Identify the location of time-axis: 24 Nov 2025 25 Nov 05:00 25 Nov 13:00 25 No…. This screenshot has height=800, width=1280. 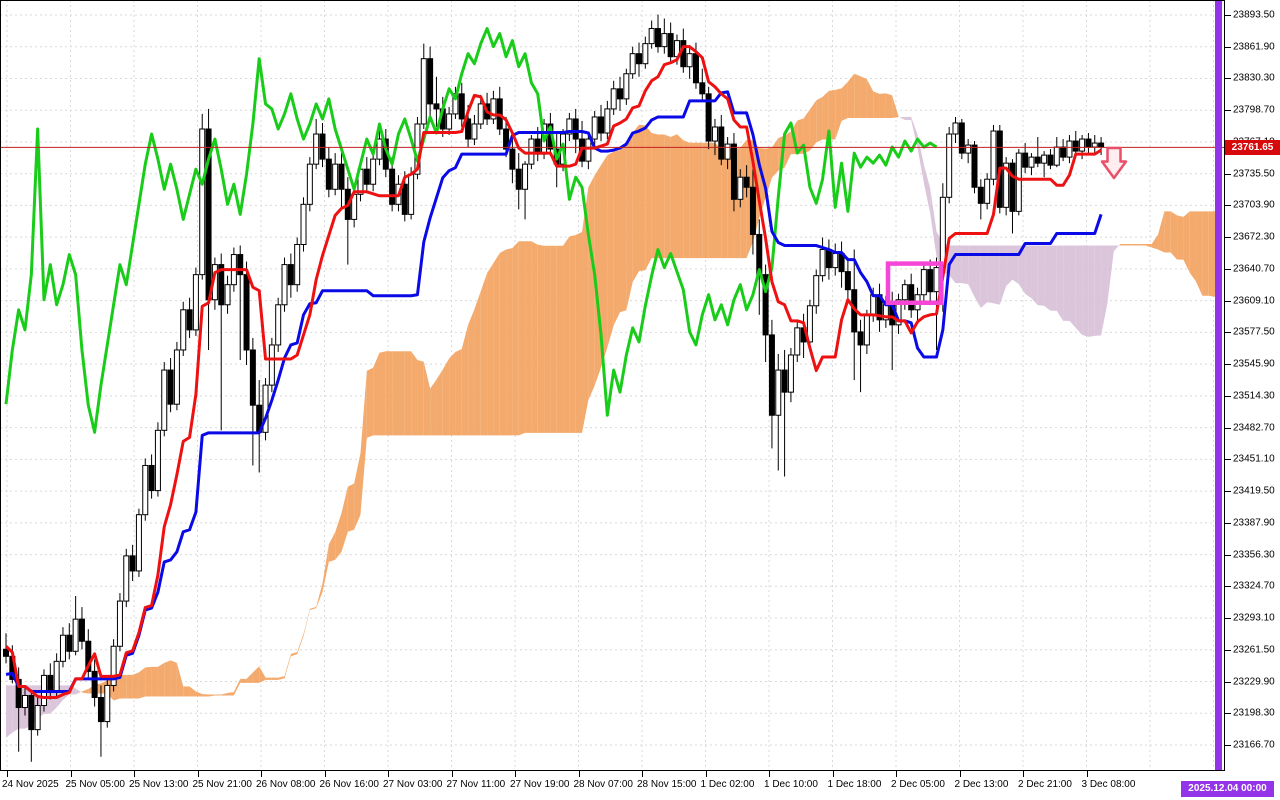
(640, 785).